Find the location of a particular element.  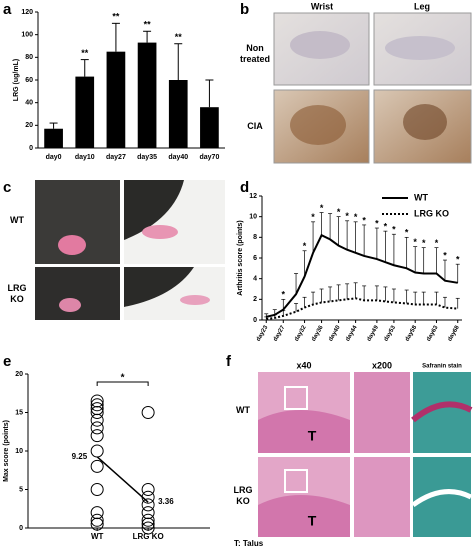

mouse-photos is located at coordinates (130, 250).